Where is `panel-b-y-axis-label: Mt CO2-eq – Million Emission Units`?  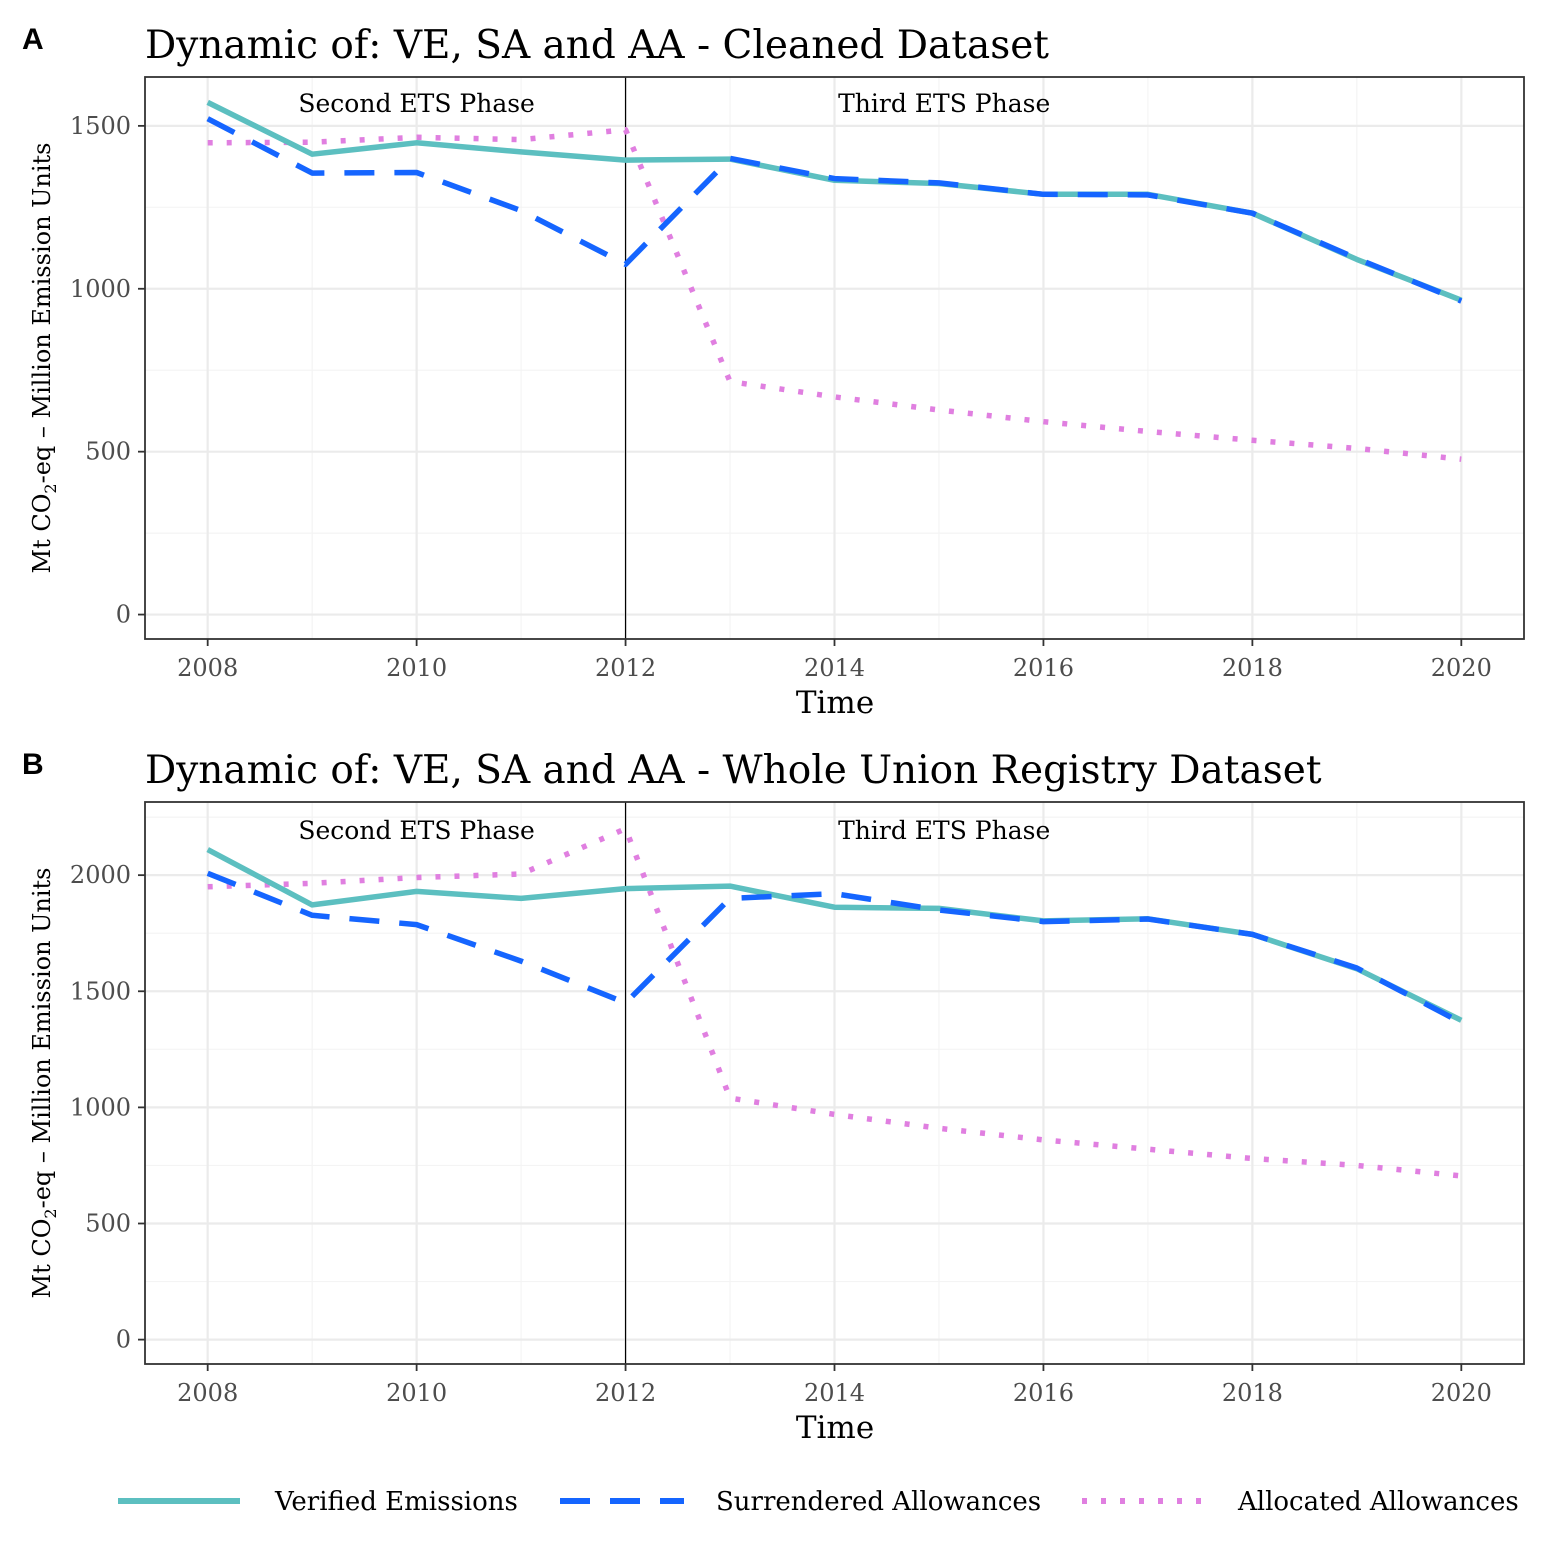 panel-b-y-axis-label: Mt CO2-eq – Million Emission Units is located at coordinates (44, 1083).